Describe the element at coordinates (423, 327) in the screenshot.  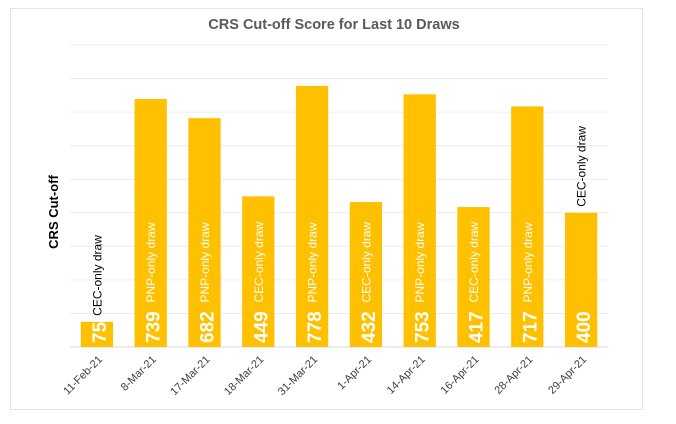
I see `value-label: 753` at that location.